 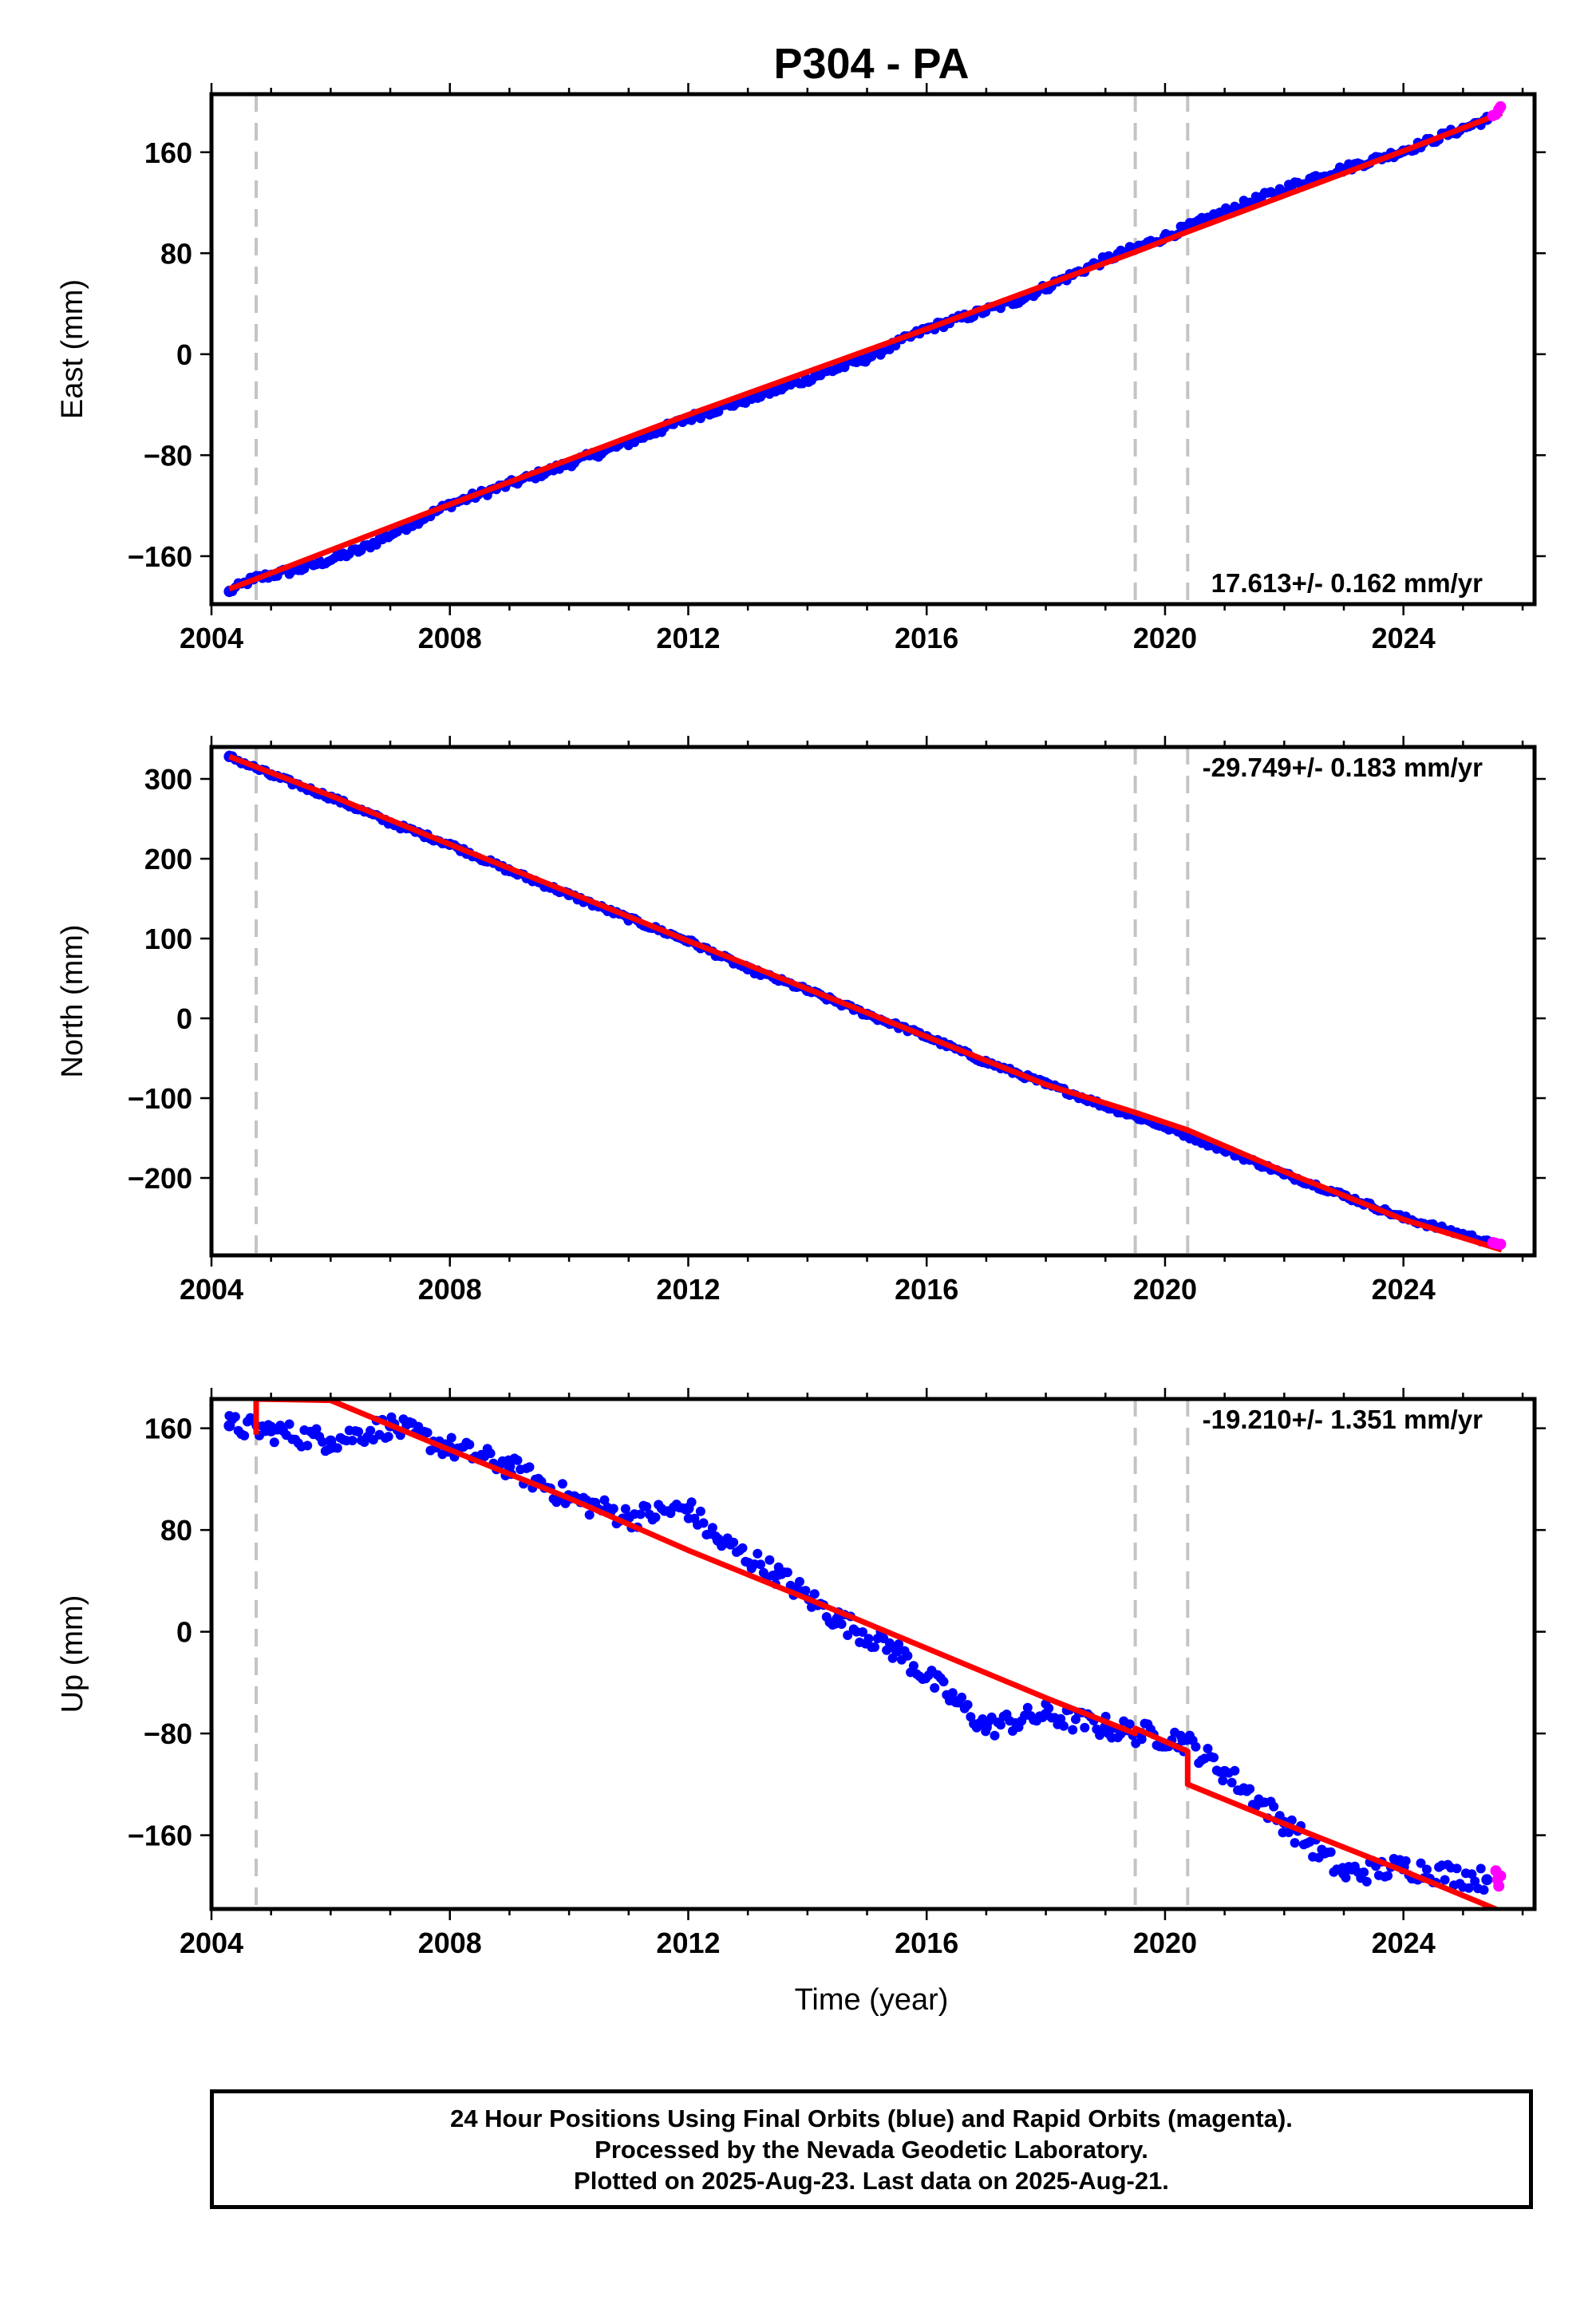 I want to click on velocity-label-up: -19.210+/- 1.351 mm/yr, so click(x=1343, y=1419).